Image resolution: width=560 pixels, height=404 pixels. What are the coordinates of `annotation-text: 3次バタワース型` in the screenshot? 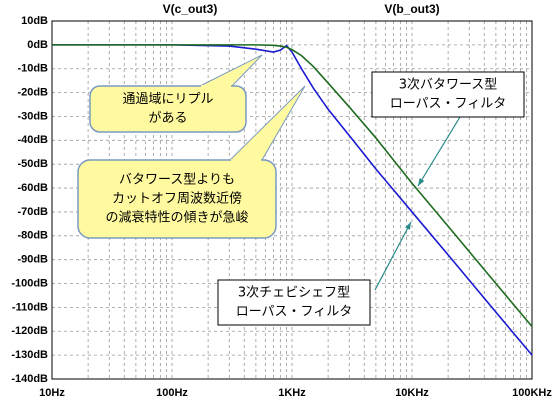 It's located at (448, 85).